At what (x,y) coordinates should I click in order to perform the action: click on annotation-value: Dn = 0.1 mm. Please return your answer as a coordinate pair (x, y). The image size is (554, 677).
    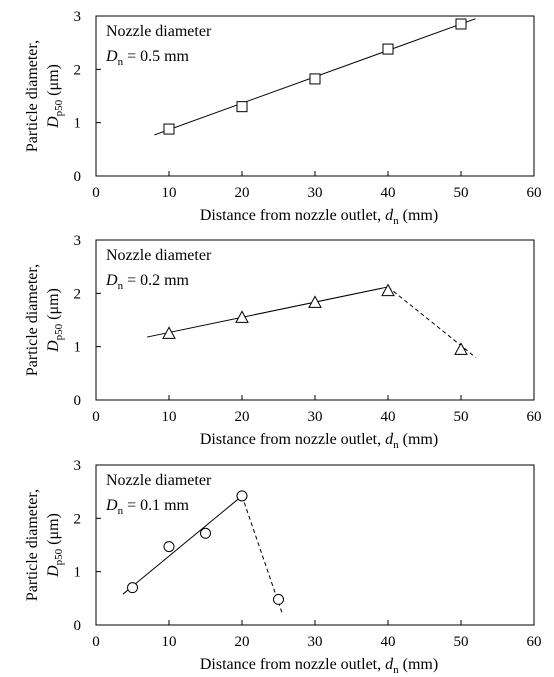
    Looking at the image, I should click on (147, 507).